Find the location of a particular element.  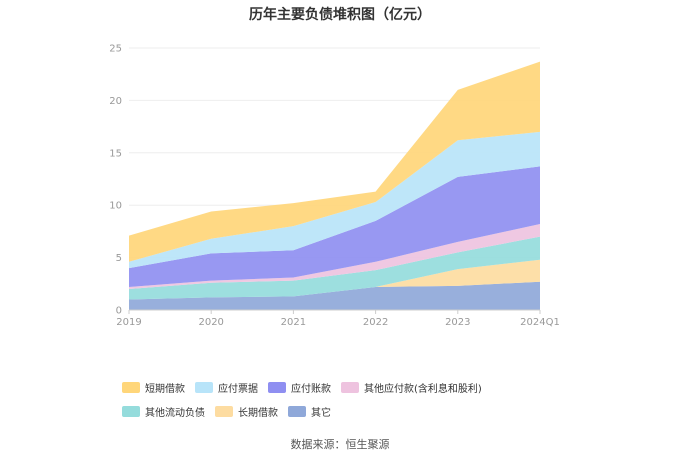

y-tick-label: 20 is located at coordinates (115, 101).